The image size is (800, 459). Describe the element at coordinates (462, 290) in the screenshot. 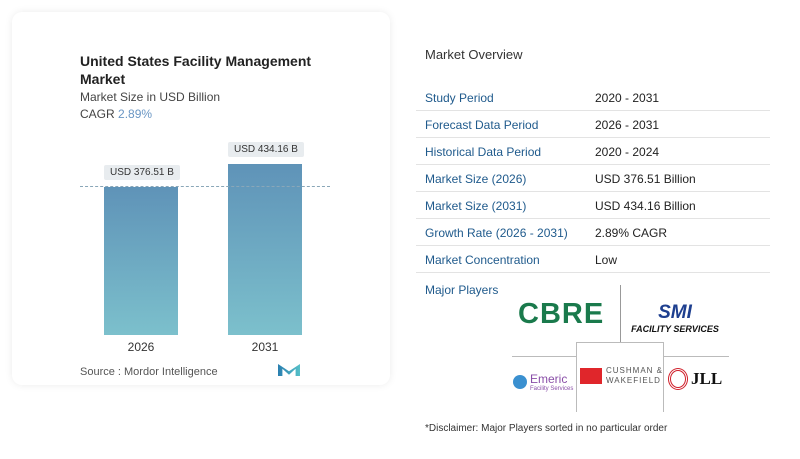

I see `major-players-label: Major Players` at that location.